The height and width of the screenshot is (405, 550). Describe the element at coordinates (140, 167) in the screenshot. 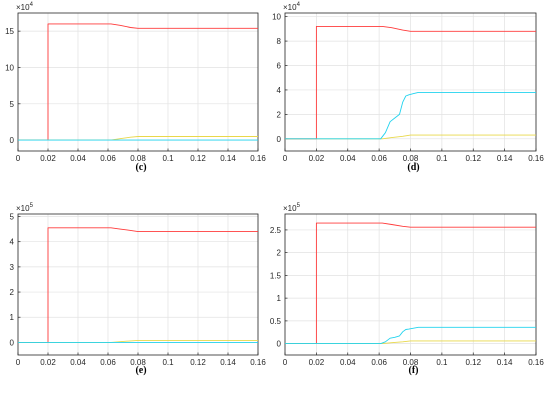

I see `panel-caption: (c)` at that location.